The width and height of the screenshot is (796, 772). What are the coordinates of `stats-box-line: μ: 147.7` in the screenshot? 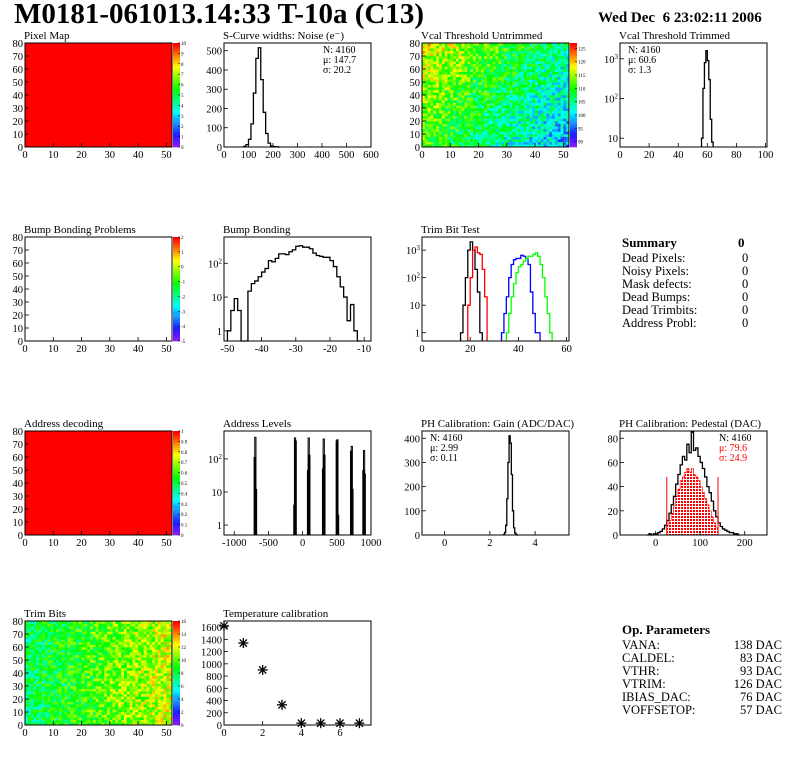 It's located at (339, 60).